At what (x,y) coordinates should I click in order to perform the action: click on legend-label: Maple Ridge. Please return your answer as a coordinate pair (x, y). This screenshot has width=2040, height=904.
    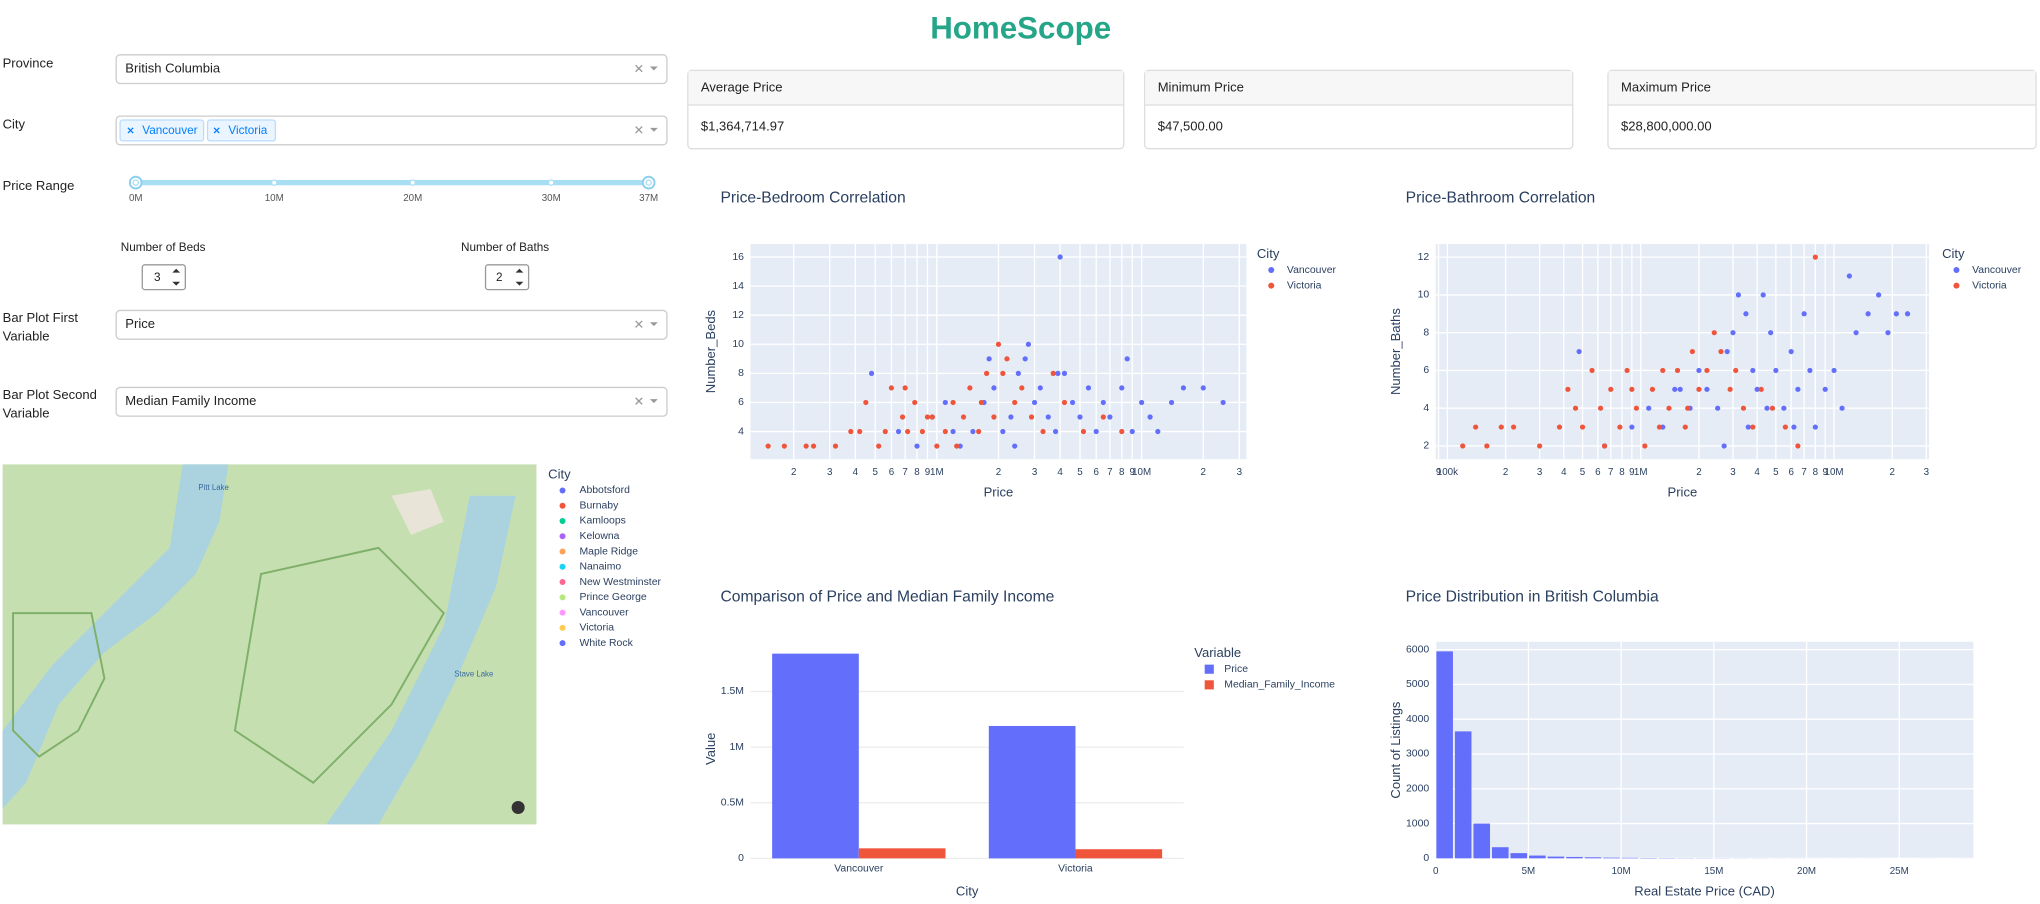
    Looking at the image, I should click on (609, 551).